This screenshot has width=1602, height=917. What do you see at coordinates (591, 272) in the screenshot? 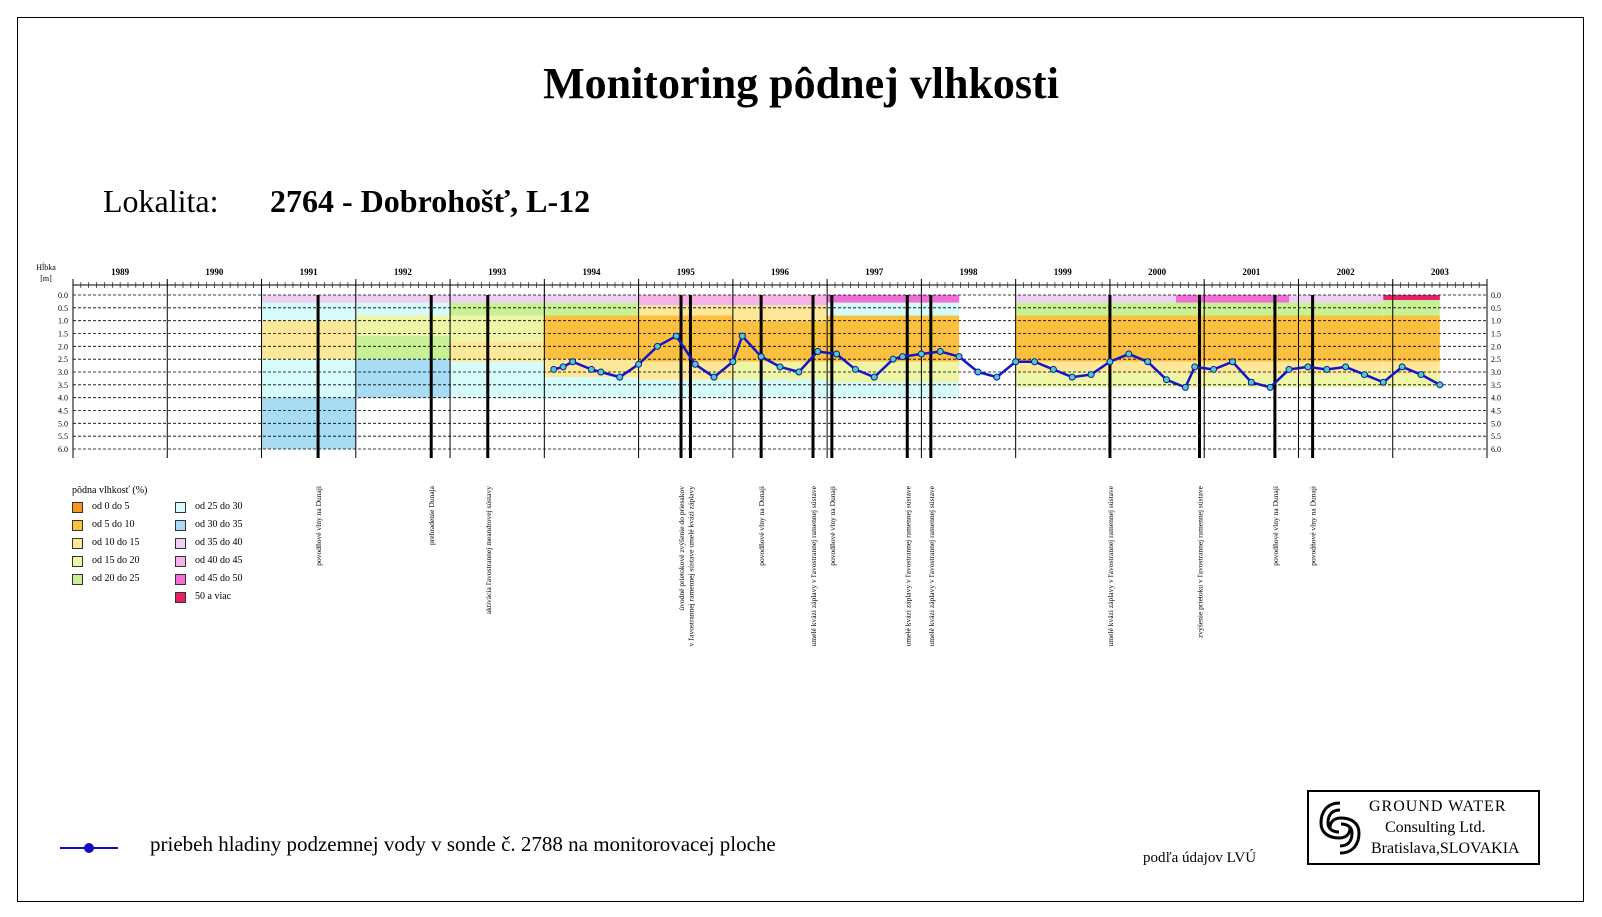
I see `year-label: 1994` at bounding box center [591, 272].